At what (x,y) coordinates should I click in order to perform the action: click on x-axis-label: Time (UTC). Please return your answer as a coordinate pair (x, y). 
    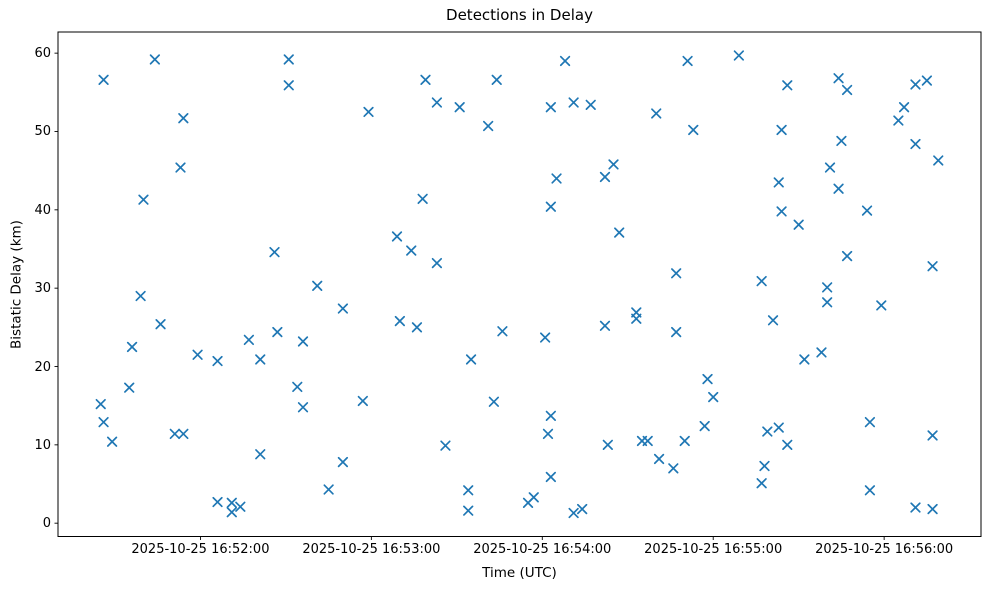
    Looking at the image, I should click on (519, 573).